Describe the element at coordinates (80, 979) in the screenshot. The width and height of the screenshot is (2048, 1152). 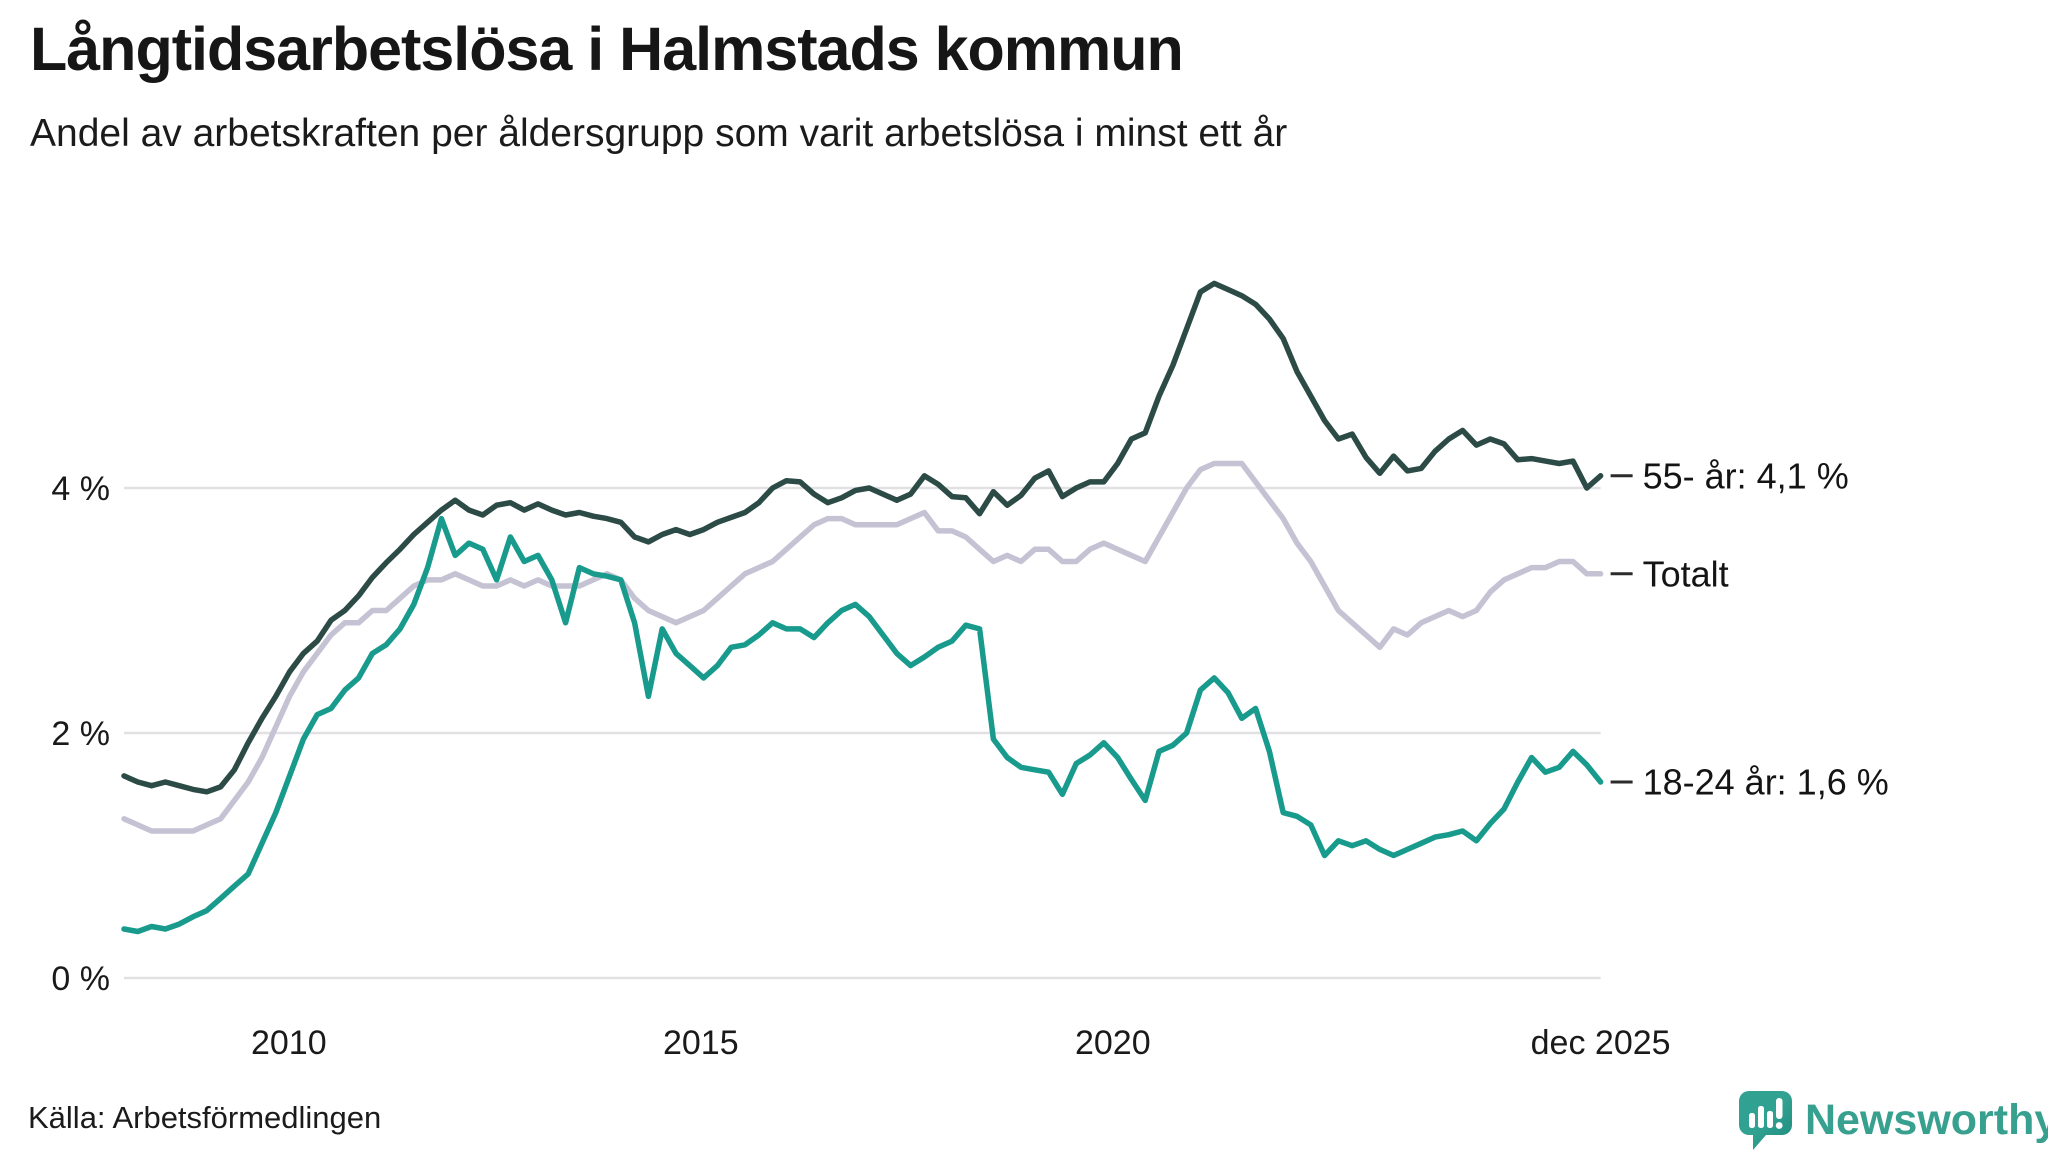
I see `y-tick-label: 0 %` at that location.